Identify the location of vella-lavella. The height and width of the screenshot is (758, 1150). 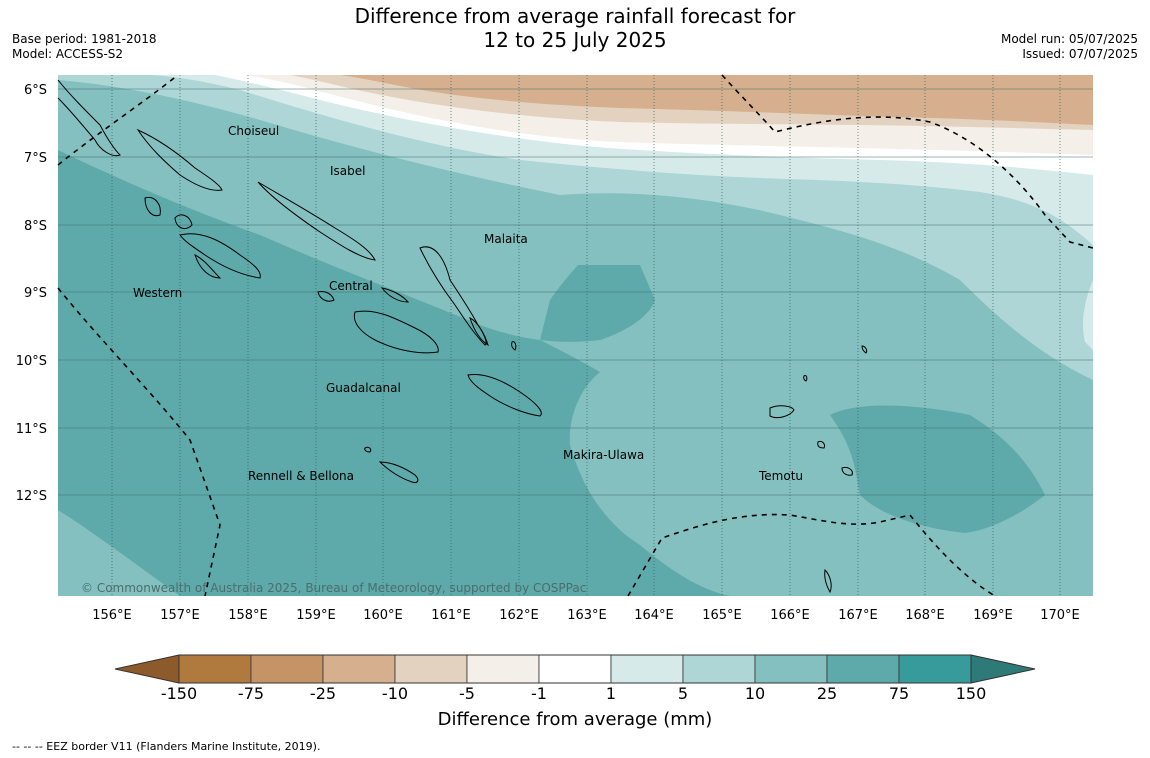
(152, 206).